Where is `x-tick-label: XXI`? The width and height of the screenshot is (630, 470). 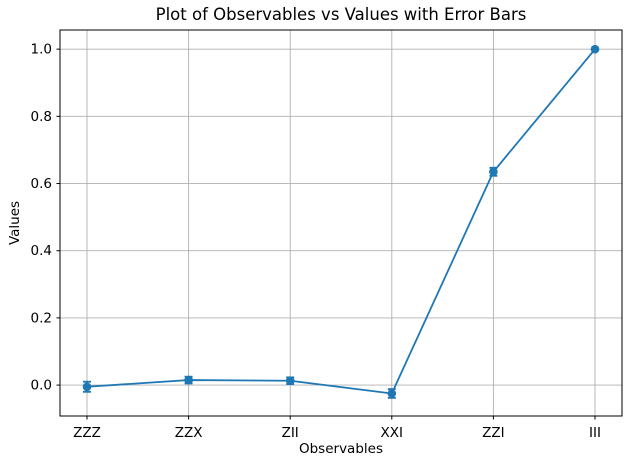 x-tick-label: XXI is located at coordinates (392, 433).